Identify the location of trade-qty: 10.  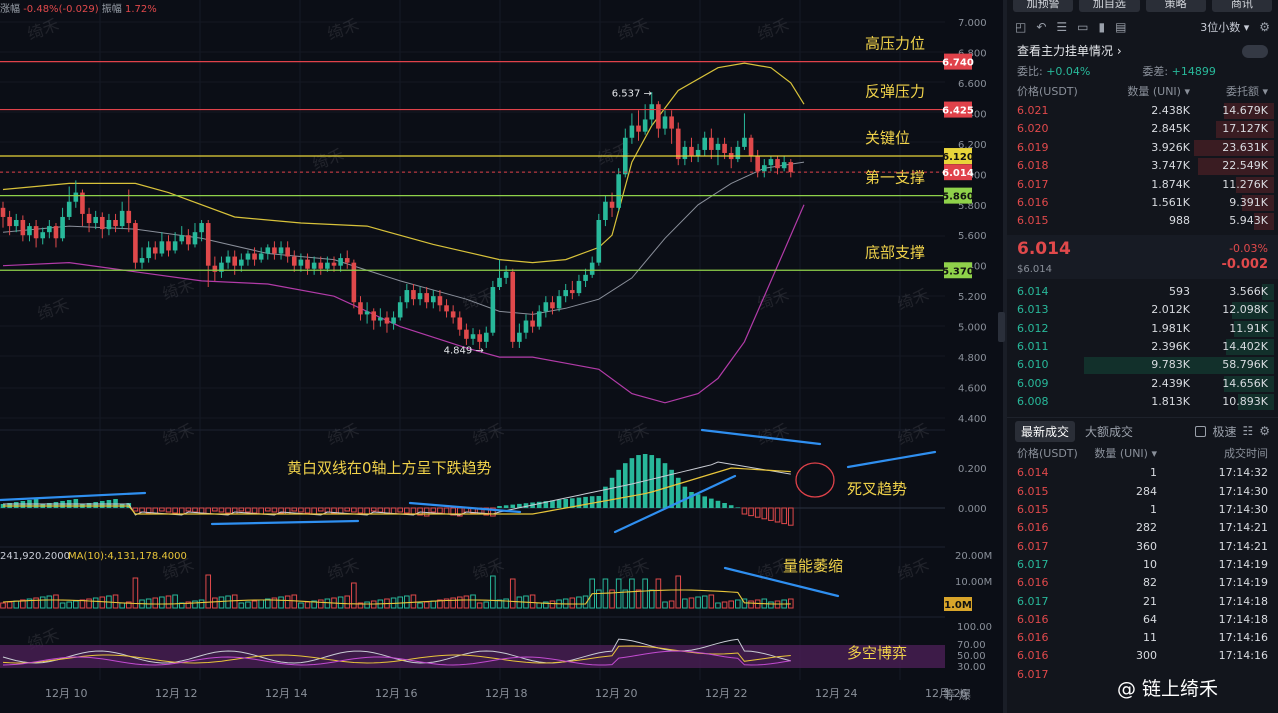
(1150, 564).